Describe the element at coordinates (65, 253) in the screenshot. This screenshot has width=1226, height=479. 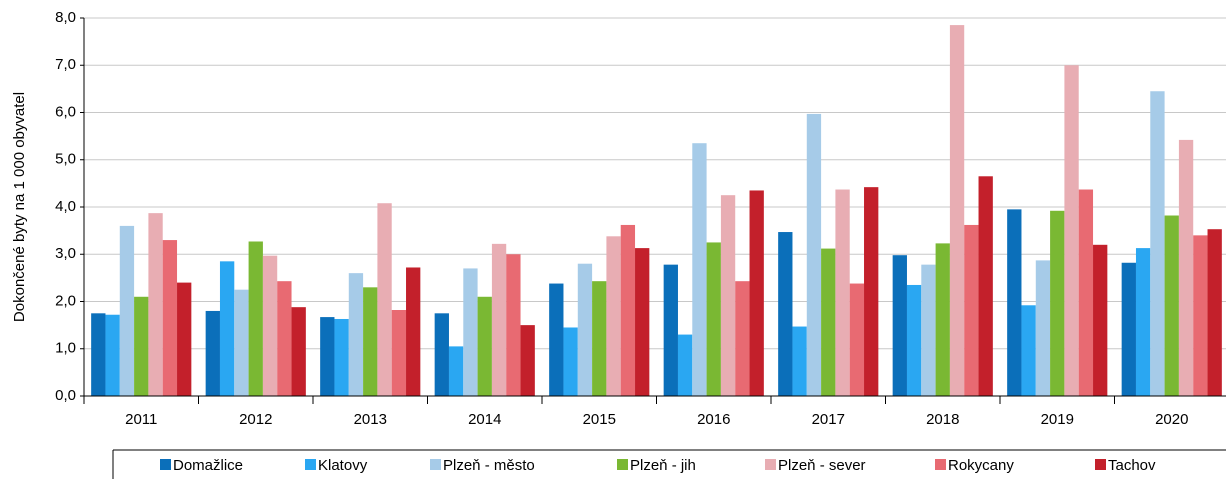
I see `y-tick-label: 3,0` at that location.